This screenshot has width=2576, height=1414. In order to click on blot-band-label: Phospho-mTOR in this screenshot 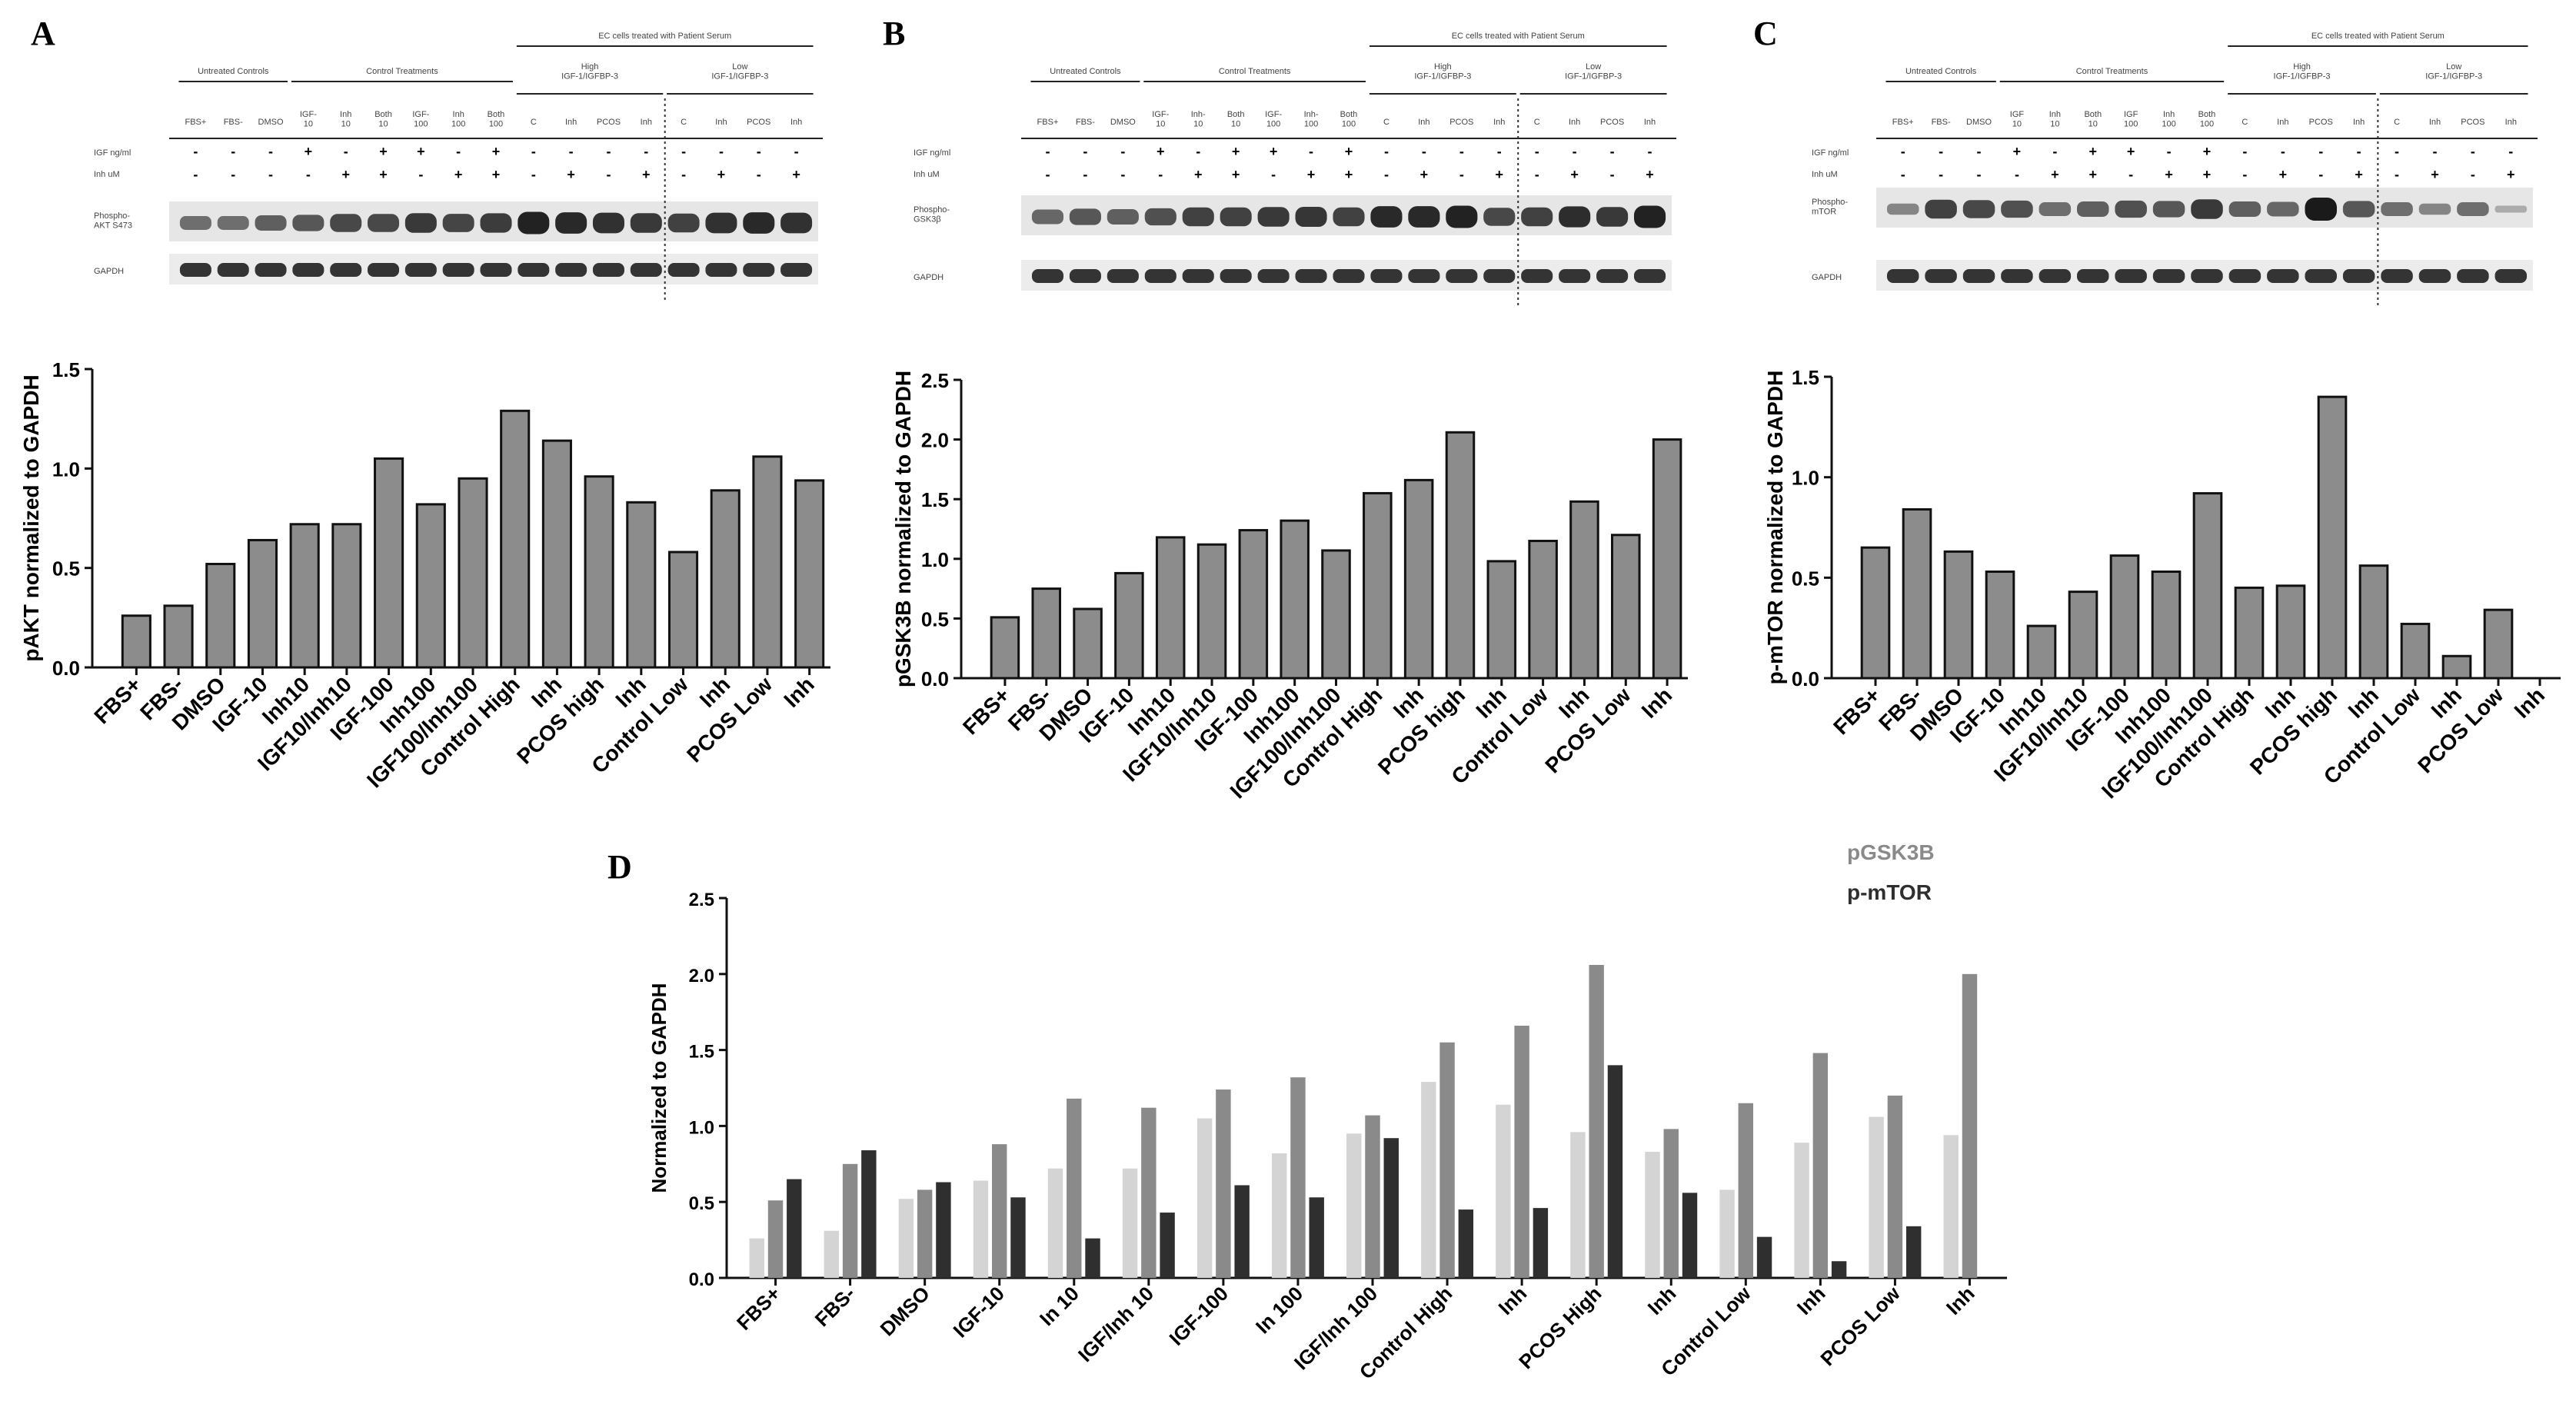, I will do `click(1830, 208)`.